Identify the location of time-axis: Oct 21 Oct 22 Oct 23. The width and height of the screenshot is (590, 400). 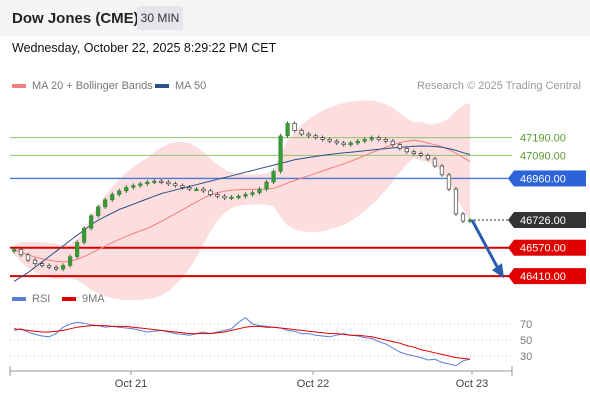
(261, 378).